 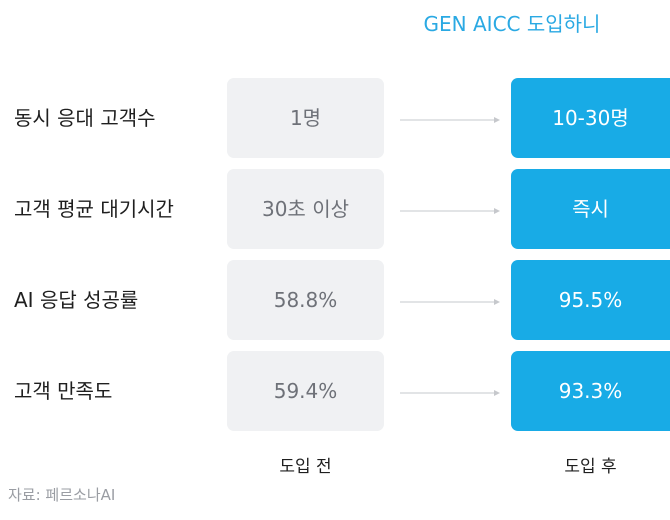 What do you see at coordinates (590, 209) in the screenshot?
I see `after-value: 즉시` at bounding box center [590, 209].